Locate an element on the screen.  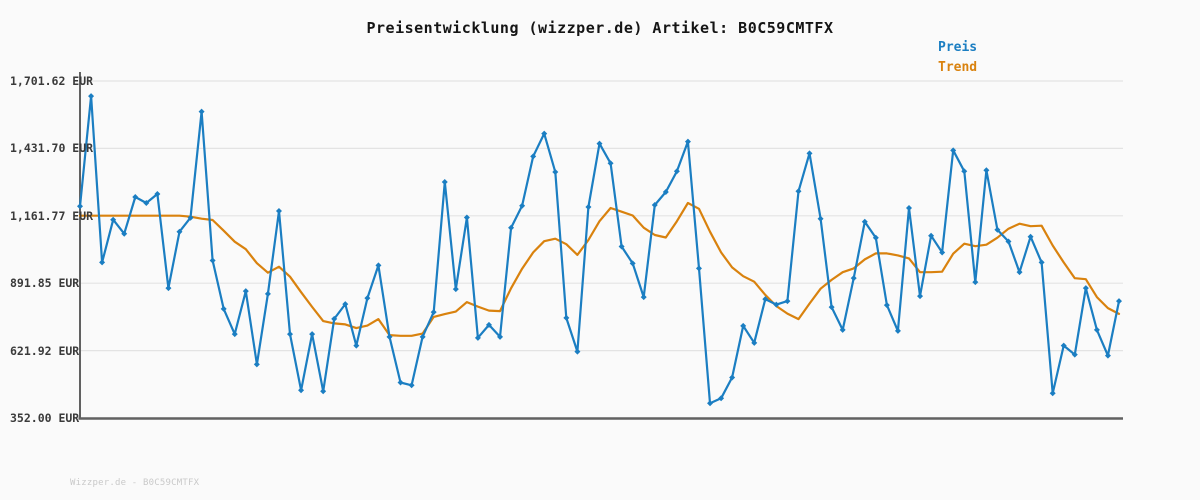
y-axis-label: 352.00 EUR is located at coordinates (45, 418).